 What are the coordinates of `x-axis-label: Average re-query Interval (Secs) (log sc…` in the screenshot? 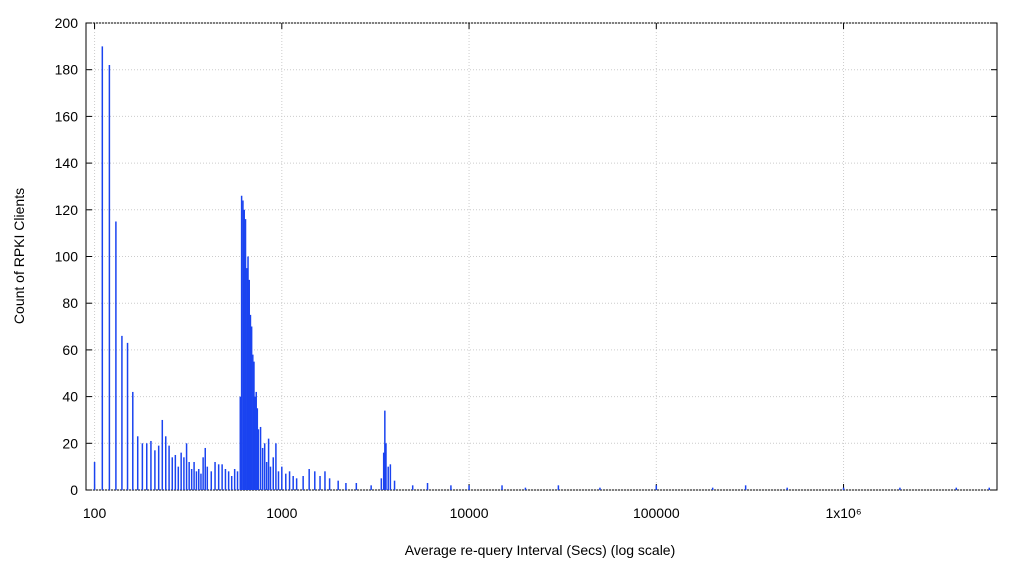 It's located at (540, 550).